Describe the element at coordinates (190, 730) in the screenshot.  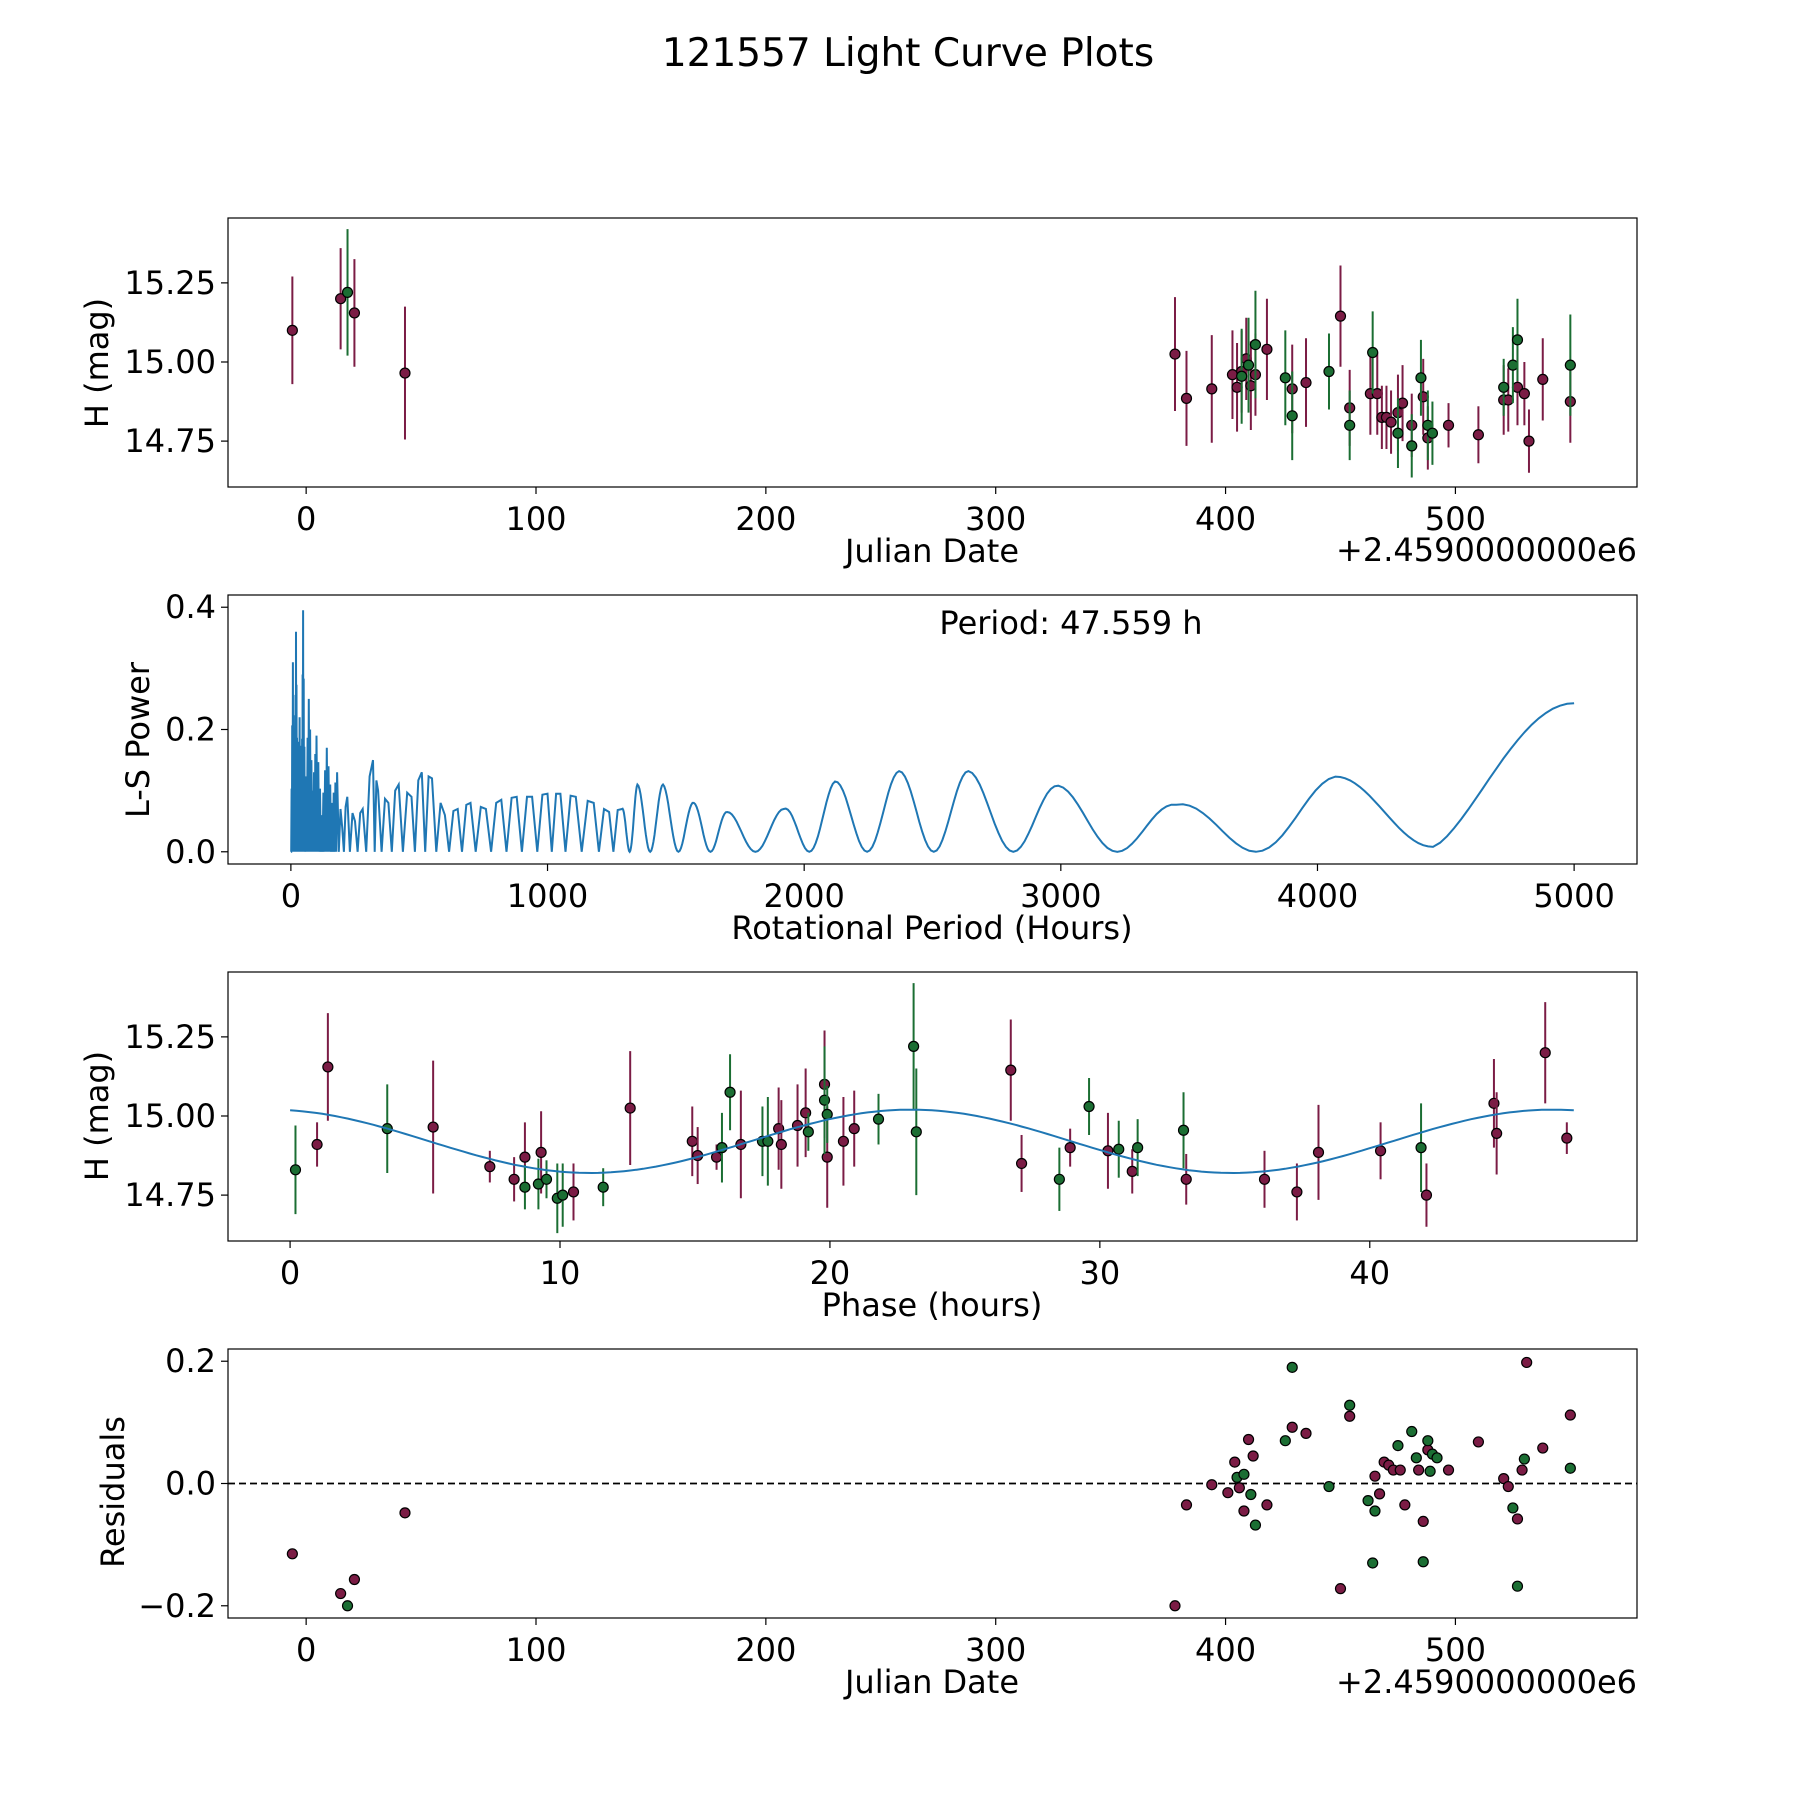
I see `periodogram-ytick-label: 0.2` at that location.